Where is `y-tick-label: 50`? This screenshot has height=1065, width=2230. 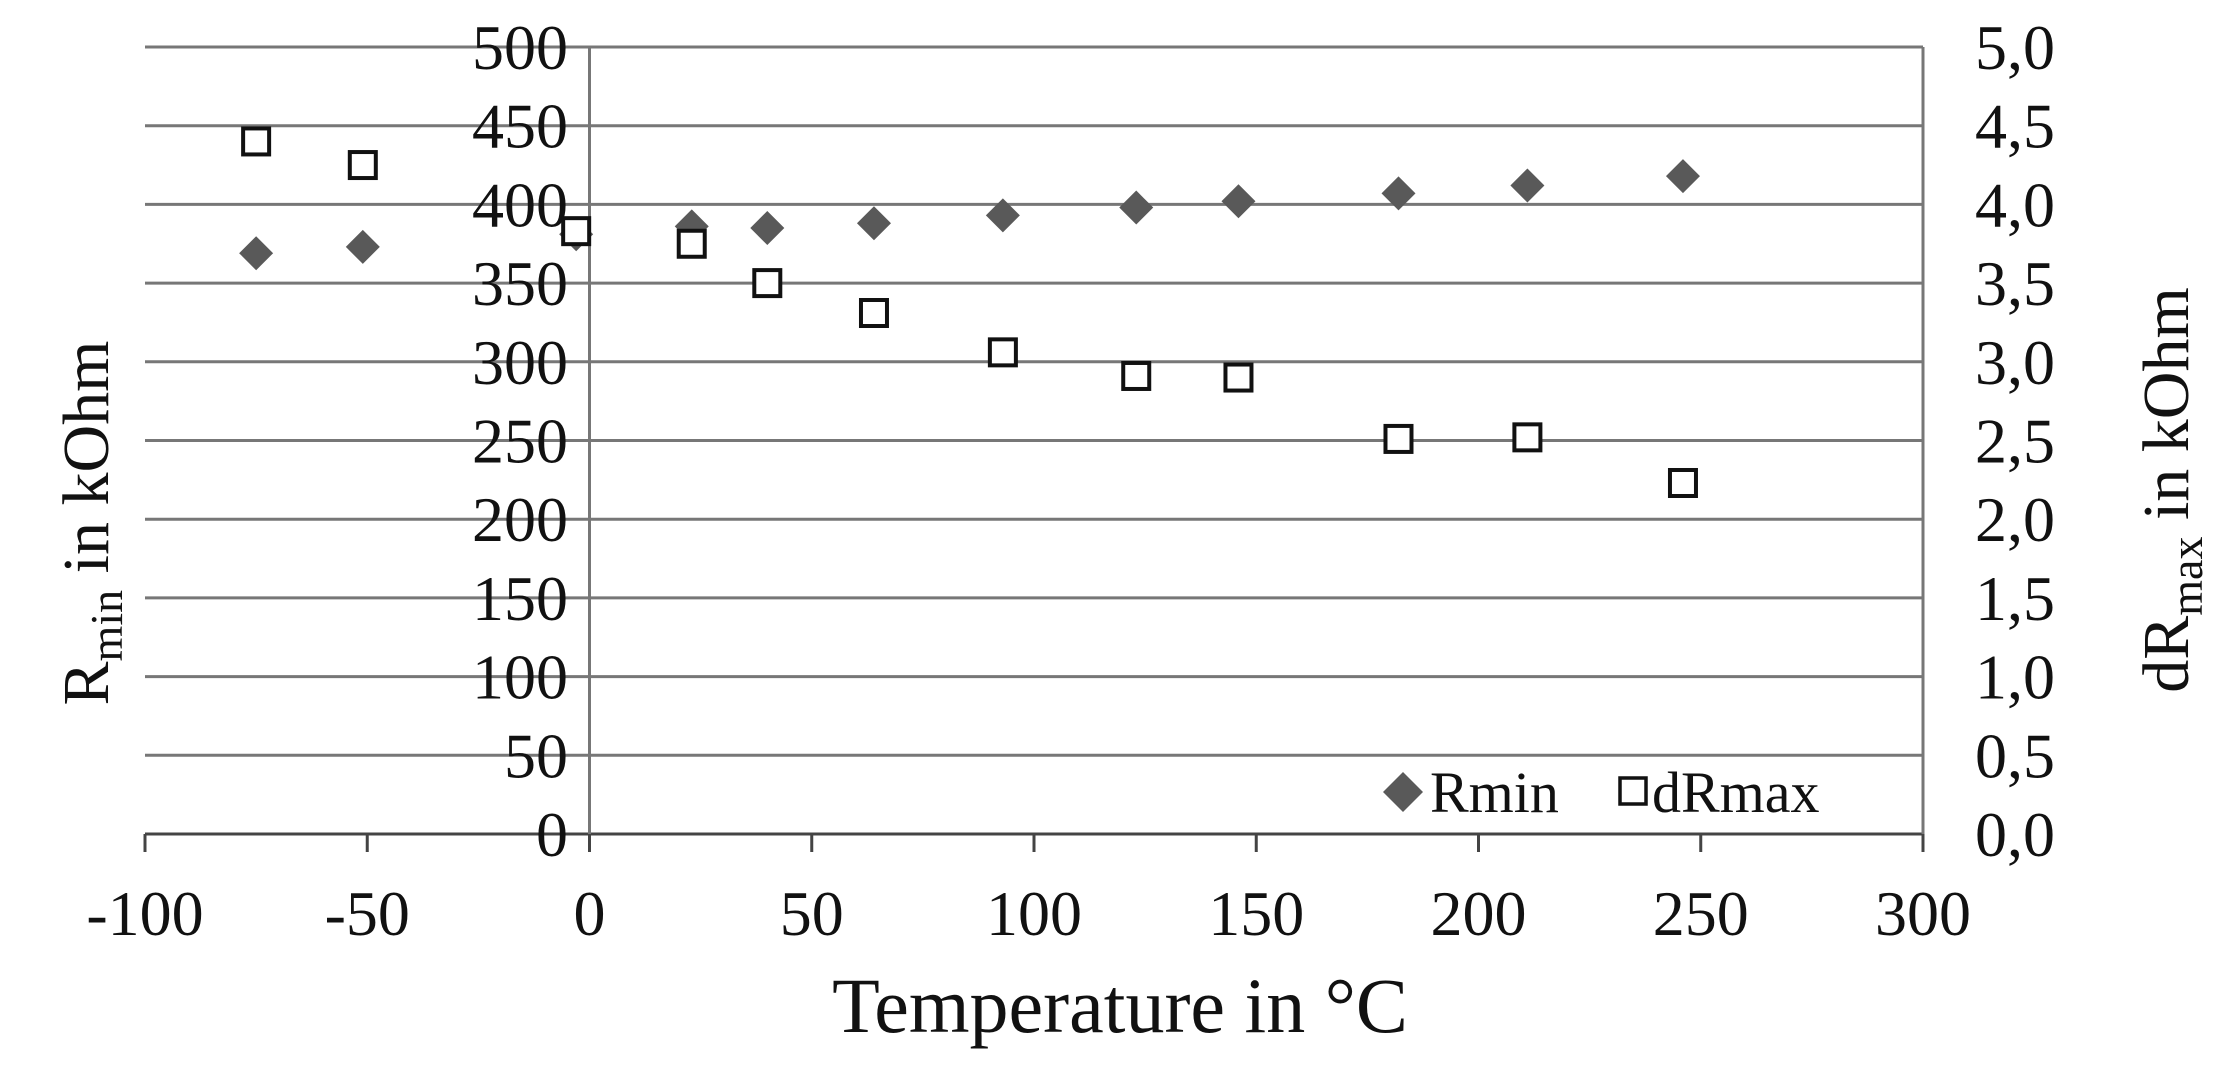 y-tick-label: 50 is located at coordinates (536, 755).